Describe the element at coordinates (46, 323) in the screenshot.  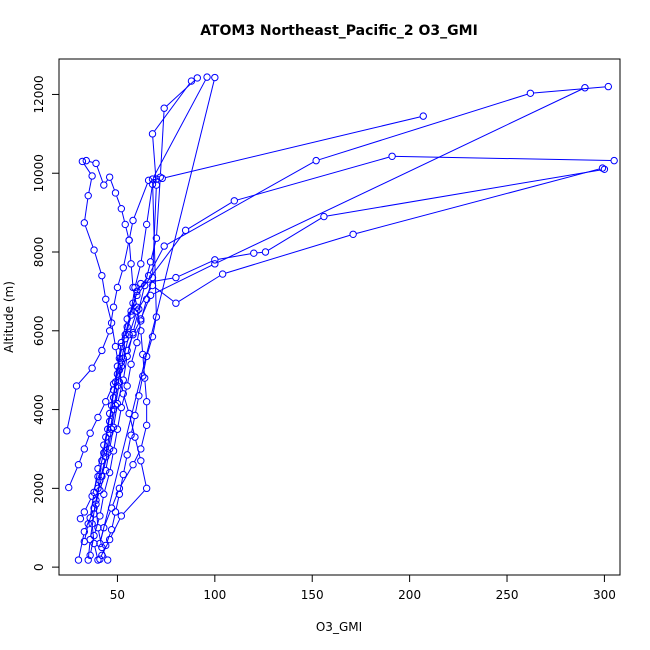
I see `y-axis: 0 2000 4000 6000 8000 10000 12000` at that location.